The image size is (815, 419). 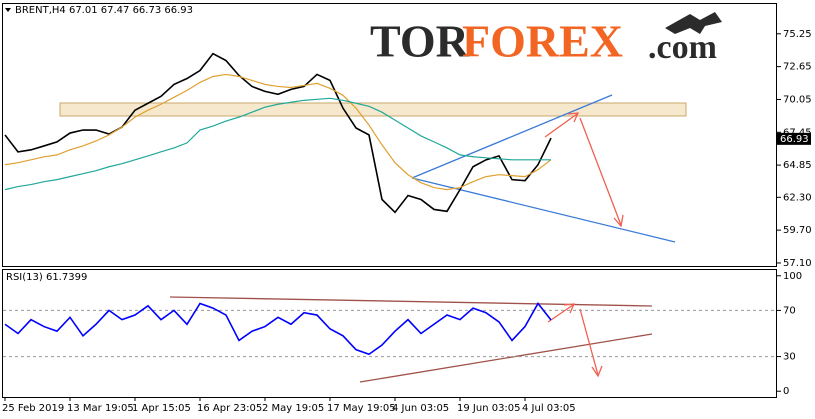 What do you see at coordinates (789, 357) in the screenshot?
I see `y-tick-label: 30` at bounding box center [789, 357].